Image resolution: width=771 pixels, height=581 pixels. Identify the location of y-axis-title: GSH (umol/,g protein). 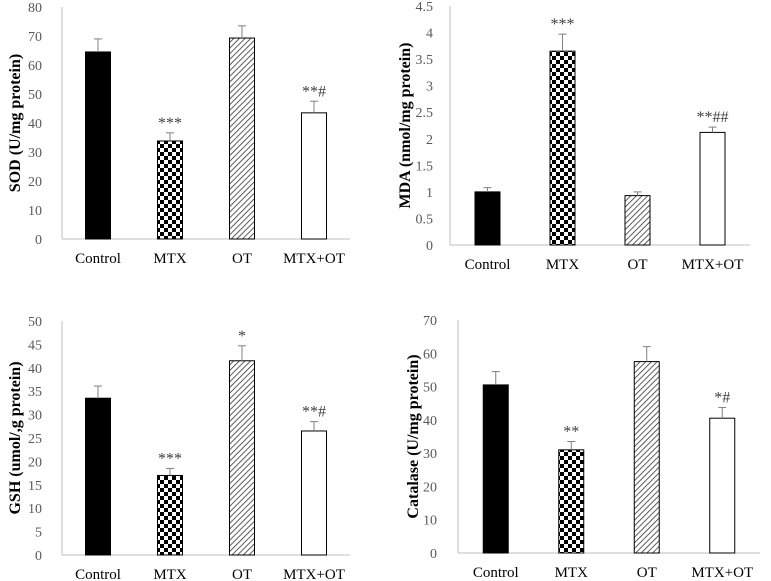
(15, 437).